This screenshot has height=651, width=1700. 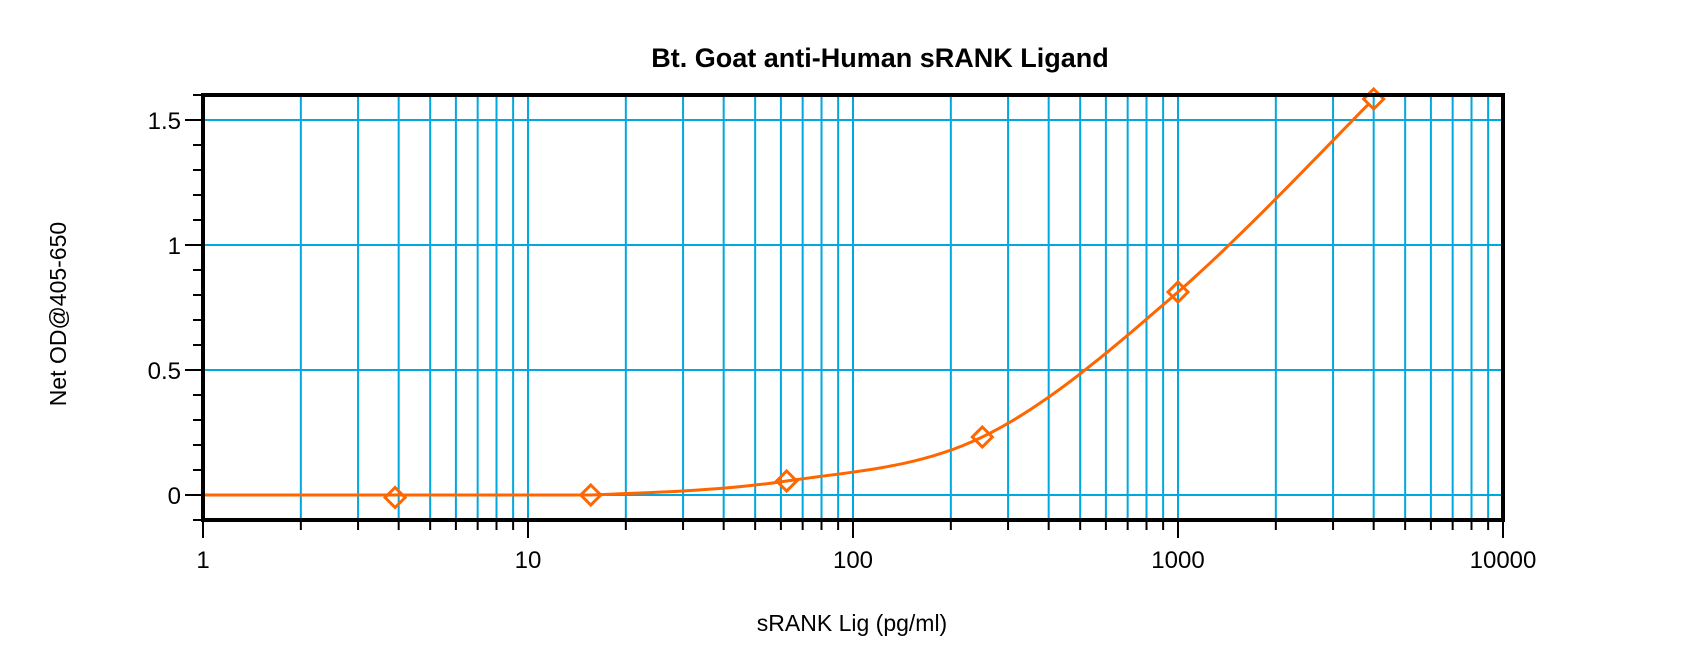 I want to click on y-tick-label: 1.5, so click(x=164, y=121).